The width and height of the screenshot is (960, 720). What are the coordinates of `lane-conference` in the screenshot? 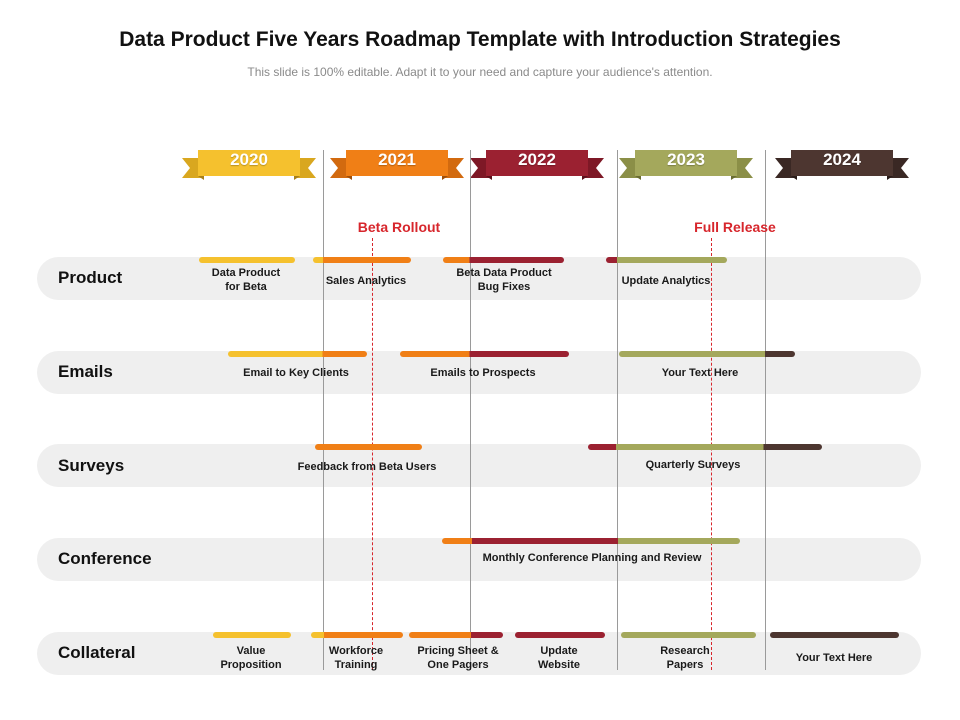 It's located at (479, 559).